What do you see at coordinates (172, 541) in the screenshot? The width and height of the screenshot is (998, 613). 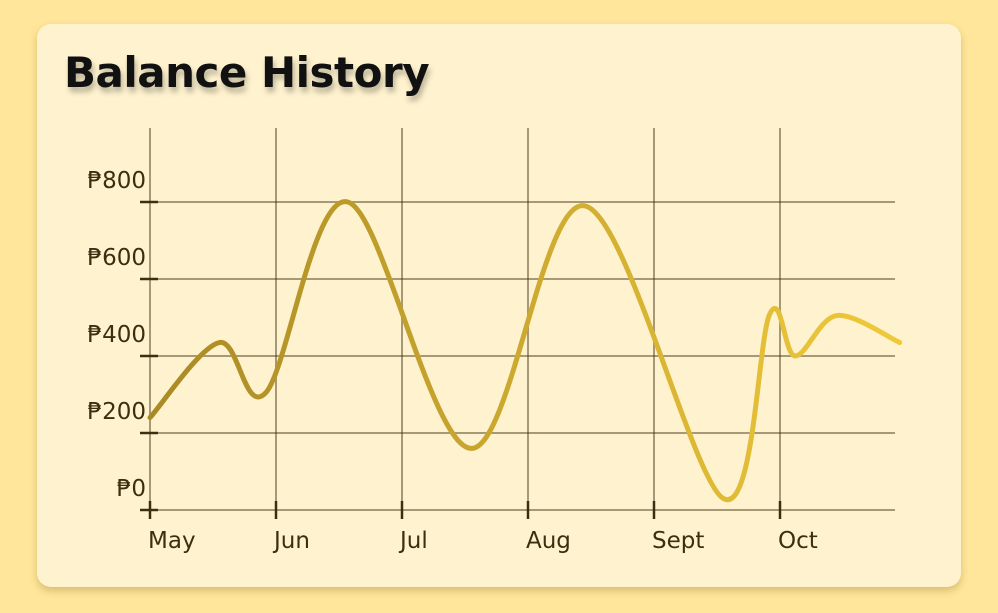 I see `x-tick-label: May` at bounding box center [172, 541].